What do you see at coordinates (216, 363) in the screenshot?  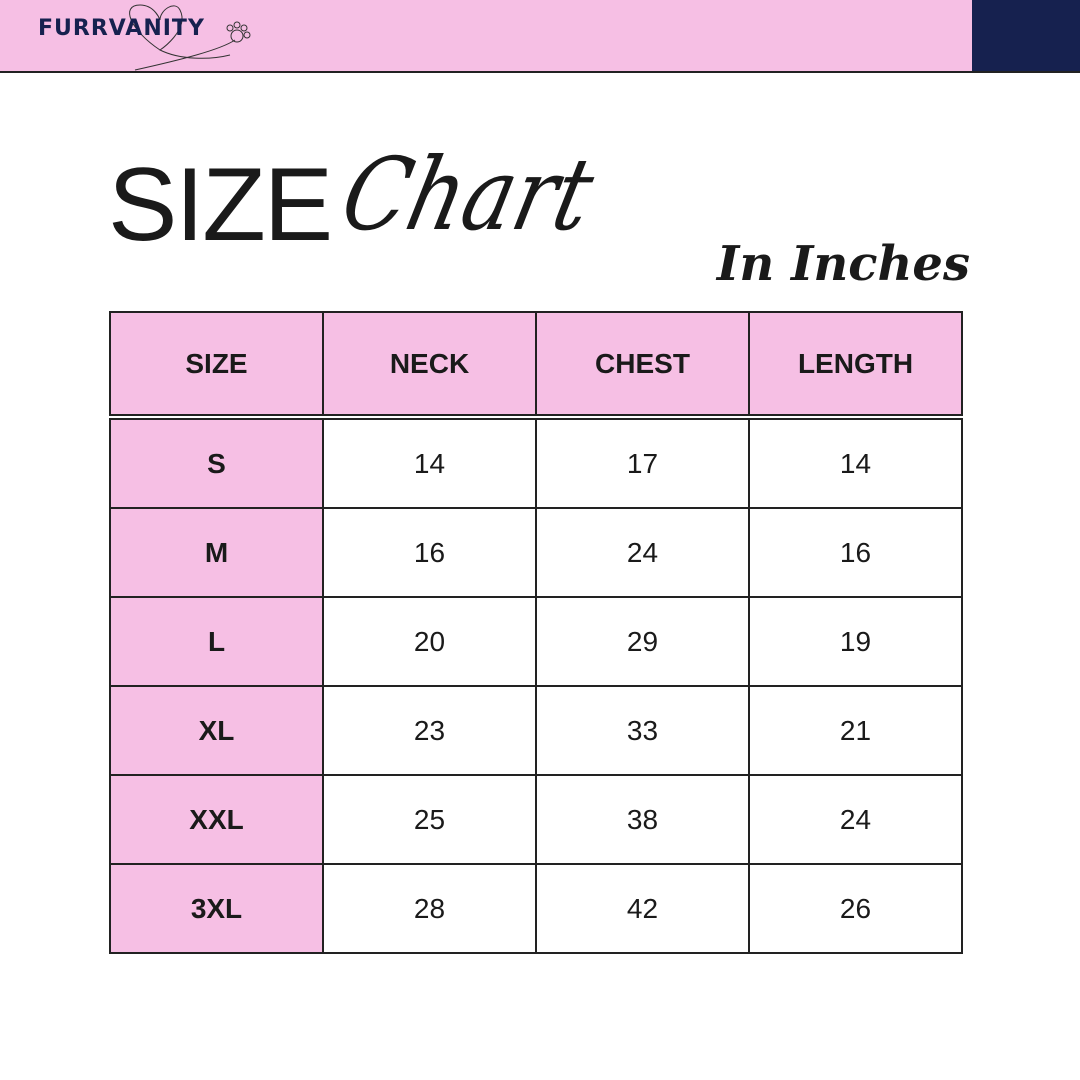 I see `header-size: SIZE` at bounding box center [216, 363].